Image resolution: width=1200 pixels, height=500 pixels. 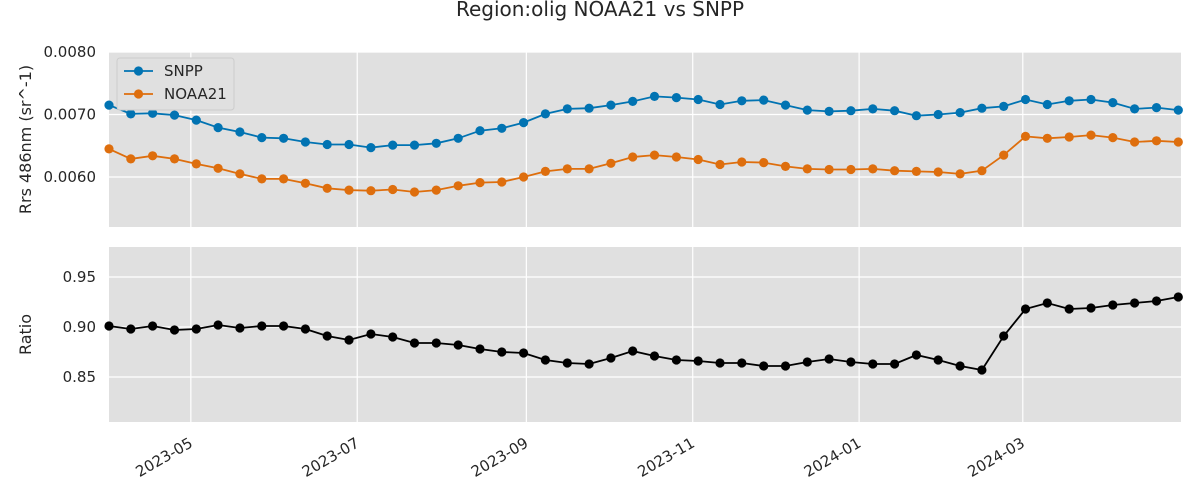 I want to click on panel-2-y-axis-label: Ratio, so click(x=25, y=334).